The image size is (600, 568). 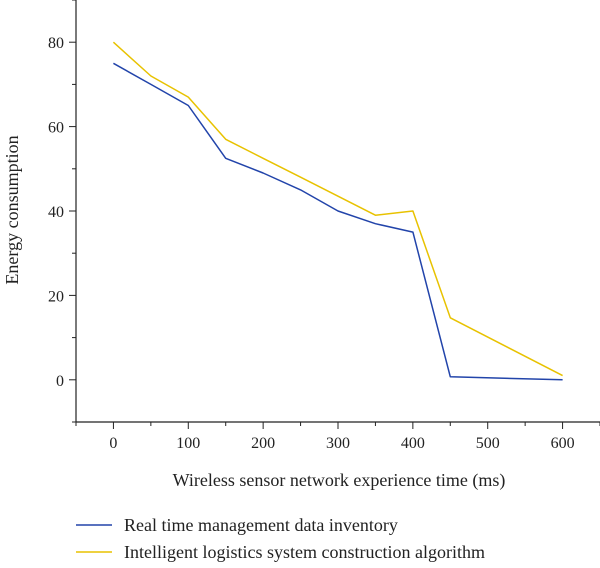 I want to click on x-tick-label: 300, so click(x=338, y=443).